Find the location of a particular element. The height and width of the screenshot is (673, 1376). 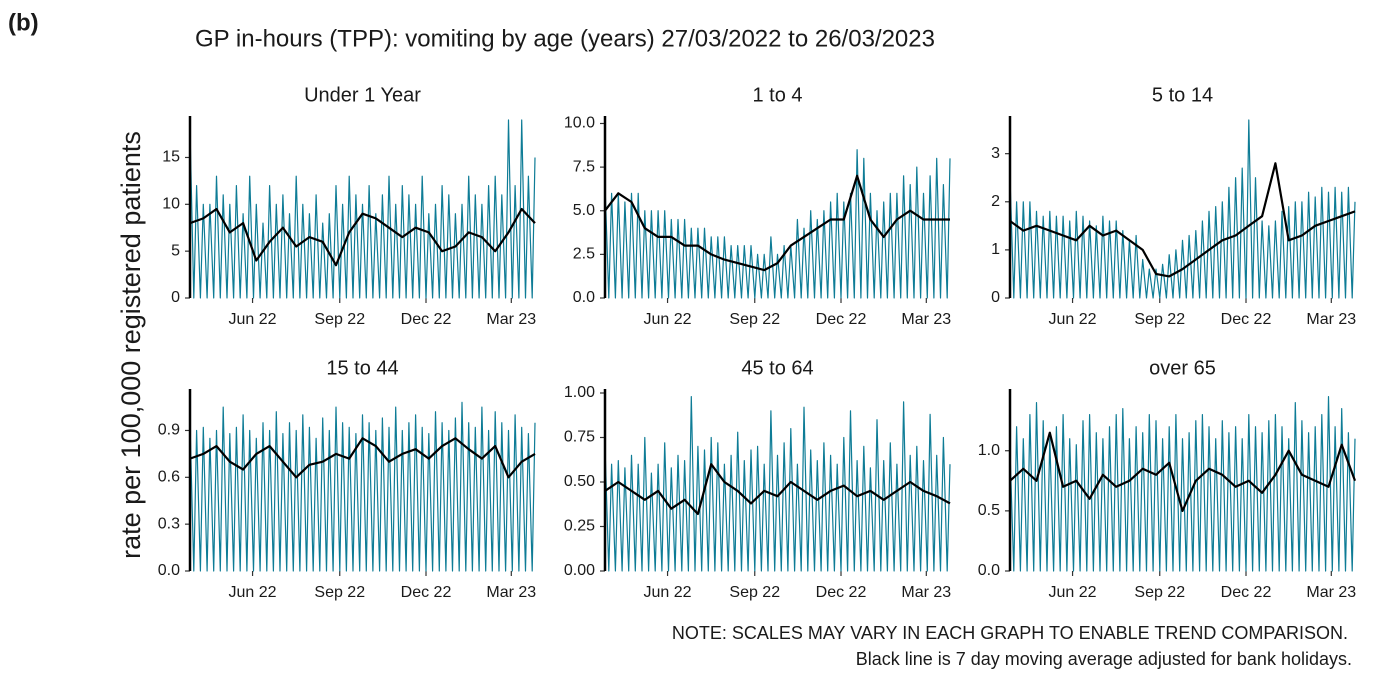

y-tick-label: 0.50 is located at coordinates (579, 481).